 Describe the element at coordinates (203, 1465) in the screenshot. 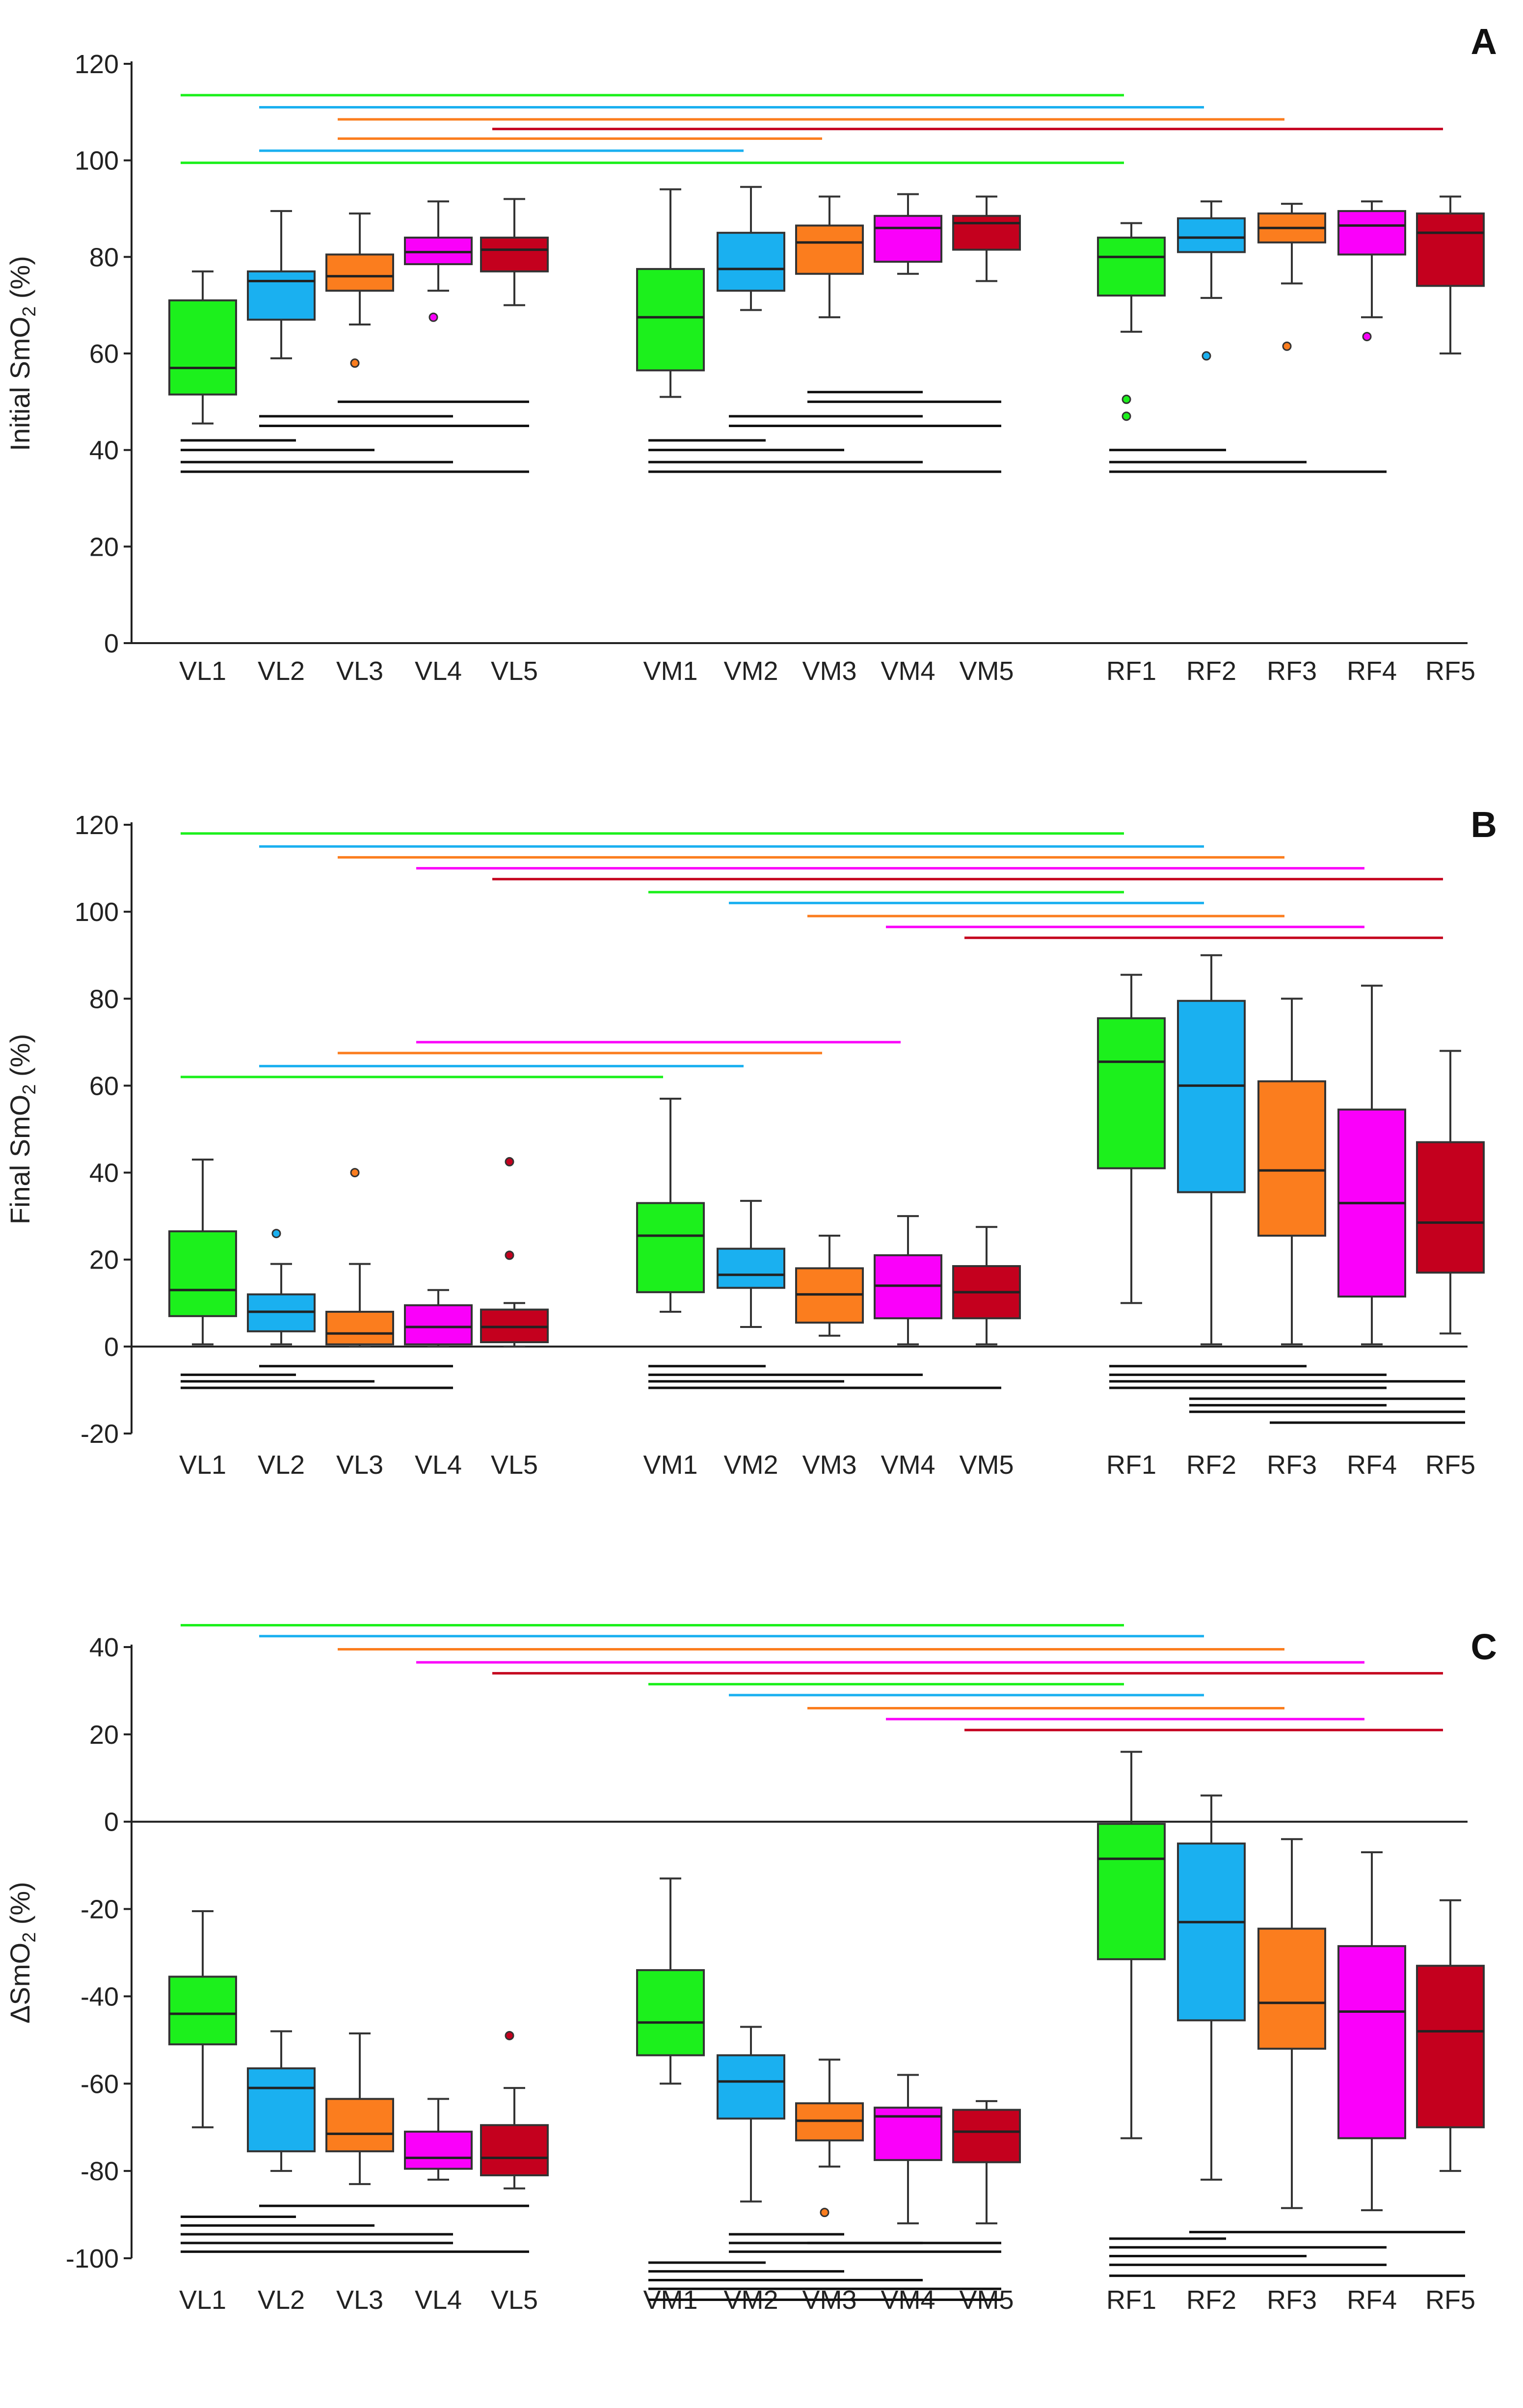

I see `x-tick-label: VL1` at that location.